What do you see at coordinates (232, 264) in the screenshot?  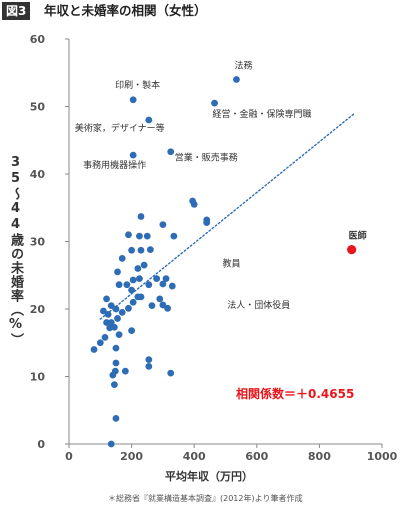 I see `point-annotation: 教員` at bounding box center [232, 264].